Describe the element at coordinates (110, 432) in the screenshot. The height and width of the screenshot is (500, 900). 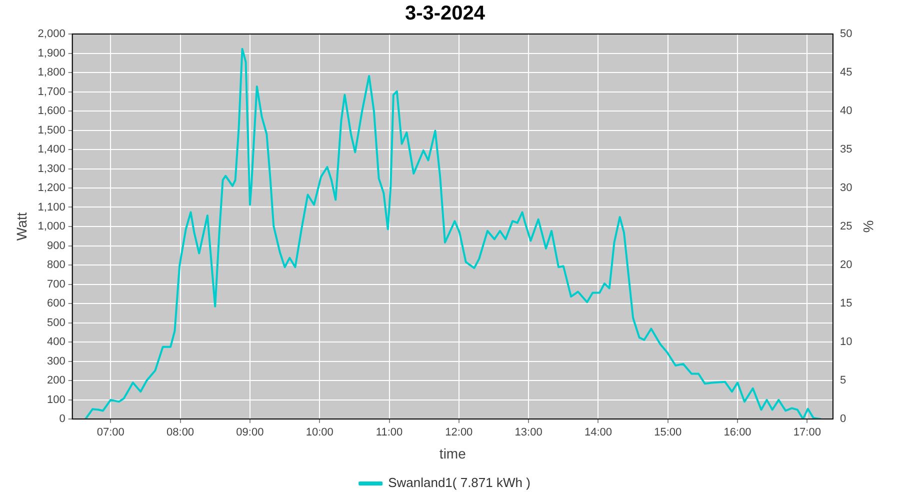
I see `x-tick-label: 07:00` at that location.